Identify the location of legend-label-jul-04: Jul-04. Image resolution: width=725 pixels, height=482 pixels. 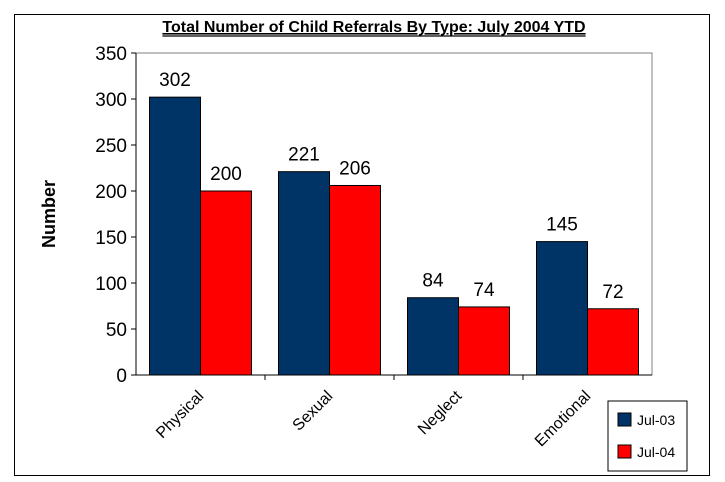
(656, 452).